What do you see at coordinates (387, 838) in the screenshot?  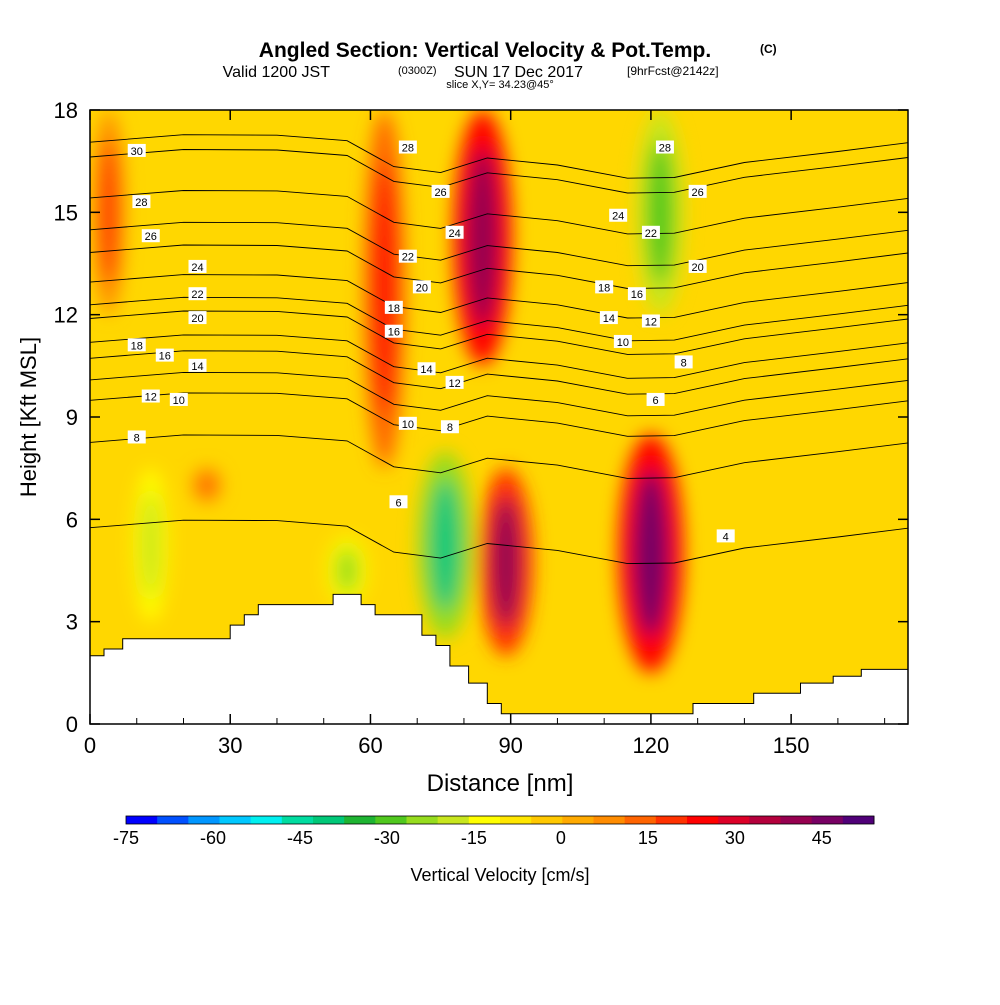 I see `colorbar-tick-label: -30` at bounding box center [387, 838].